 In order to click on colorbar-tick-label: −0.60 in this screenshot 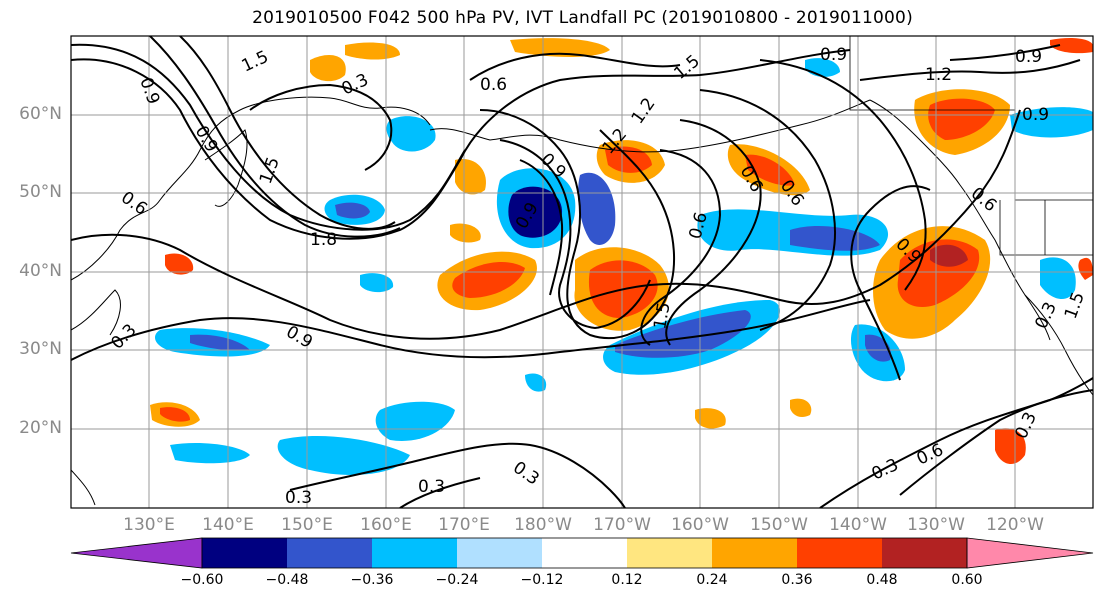, I will do `click(202, 580)`.